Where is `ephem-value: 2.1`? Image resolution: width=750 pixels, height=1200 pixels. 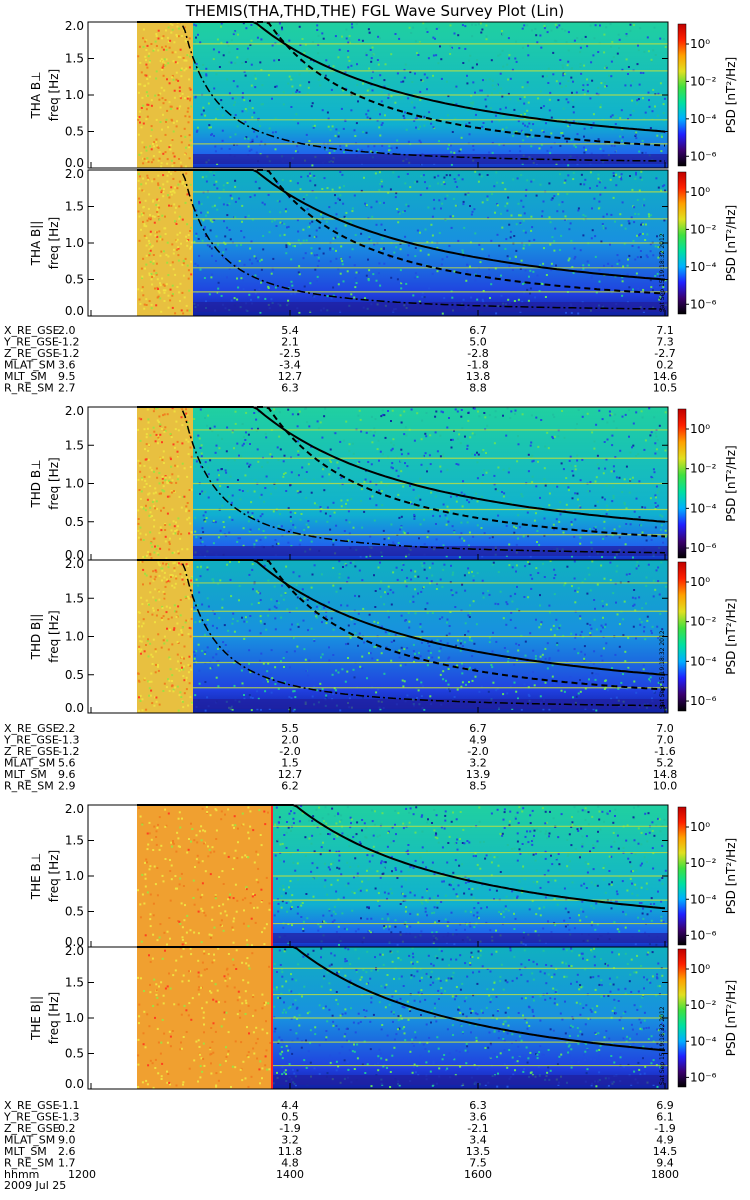 ephem-value: 2.1 is located at coordinates (290, 342).